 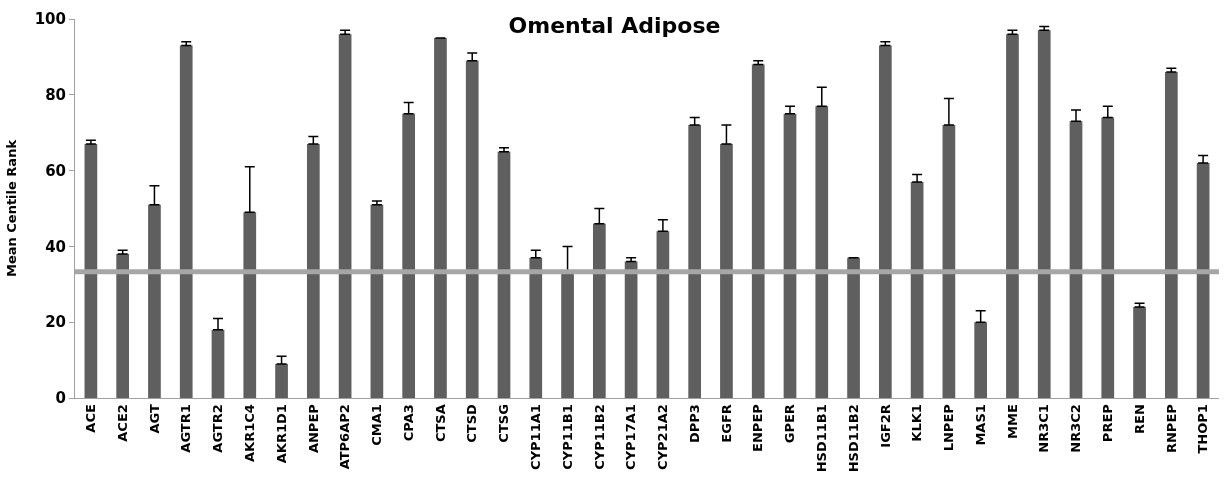 What do you see at coordinates (631, 437) in the screenshot?
I see `x-tick-label: CYP17A1` at bounding box center [631, 437].